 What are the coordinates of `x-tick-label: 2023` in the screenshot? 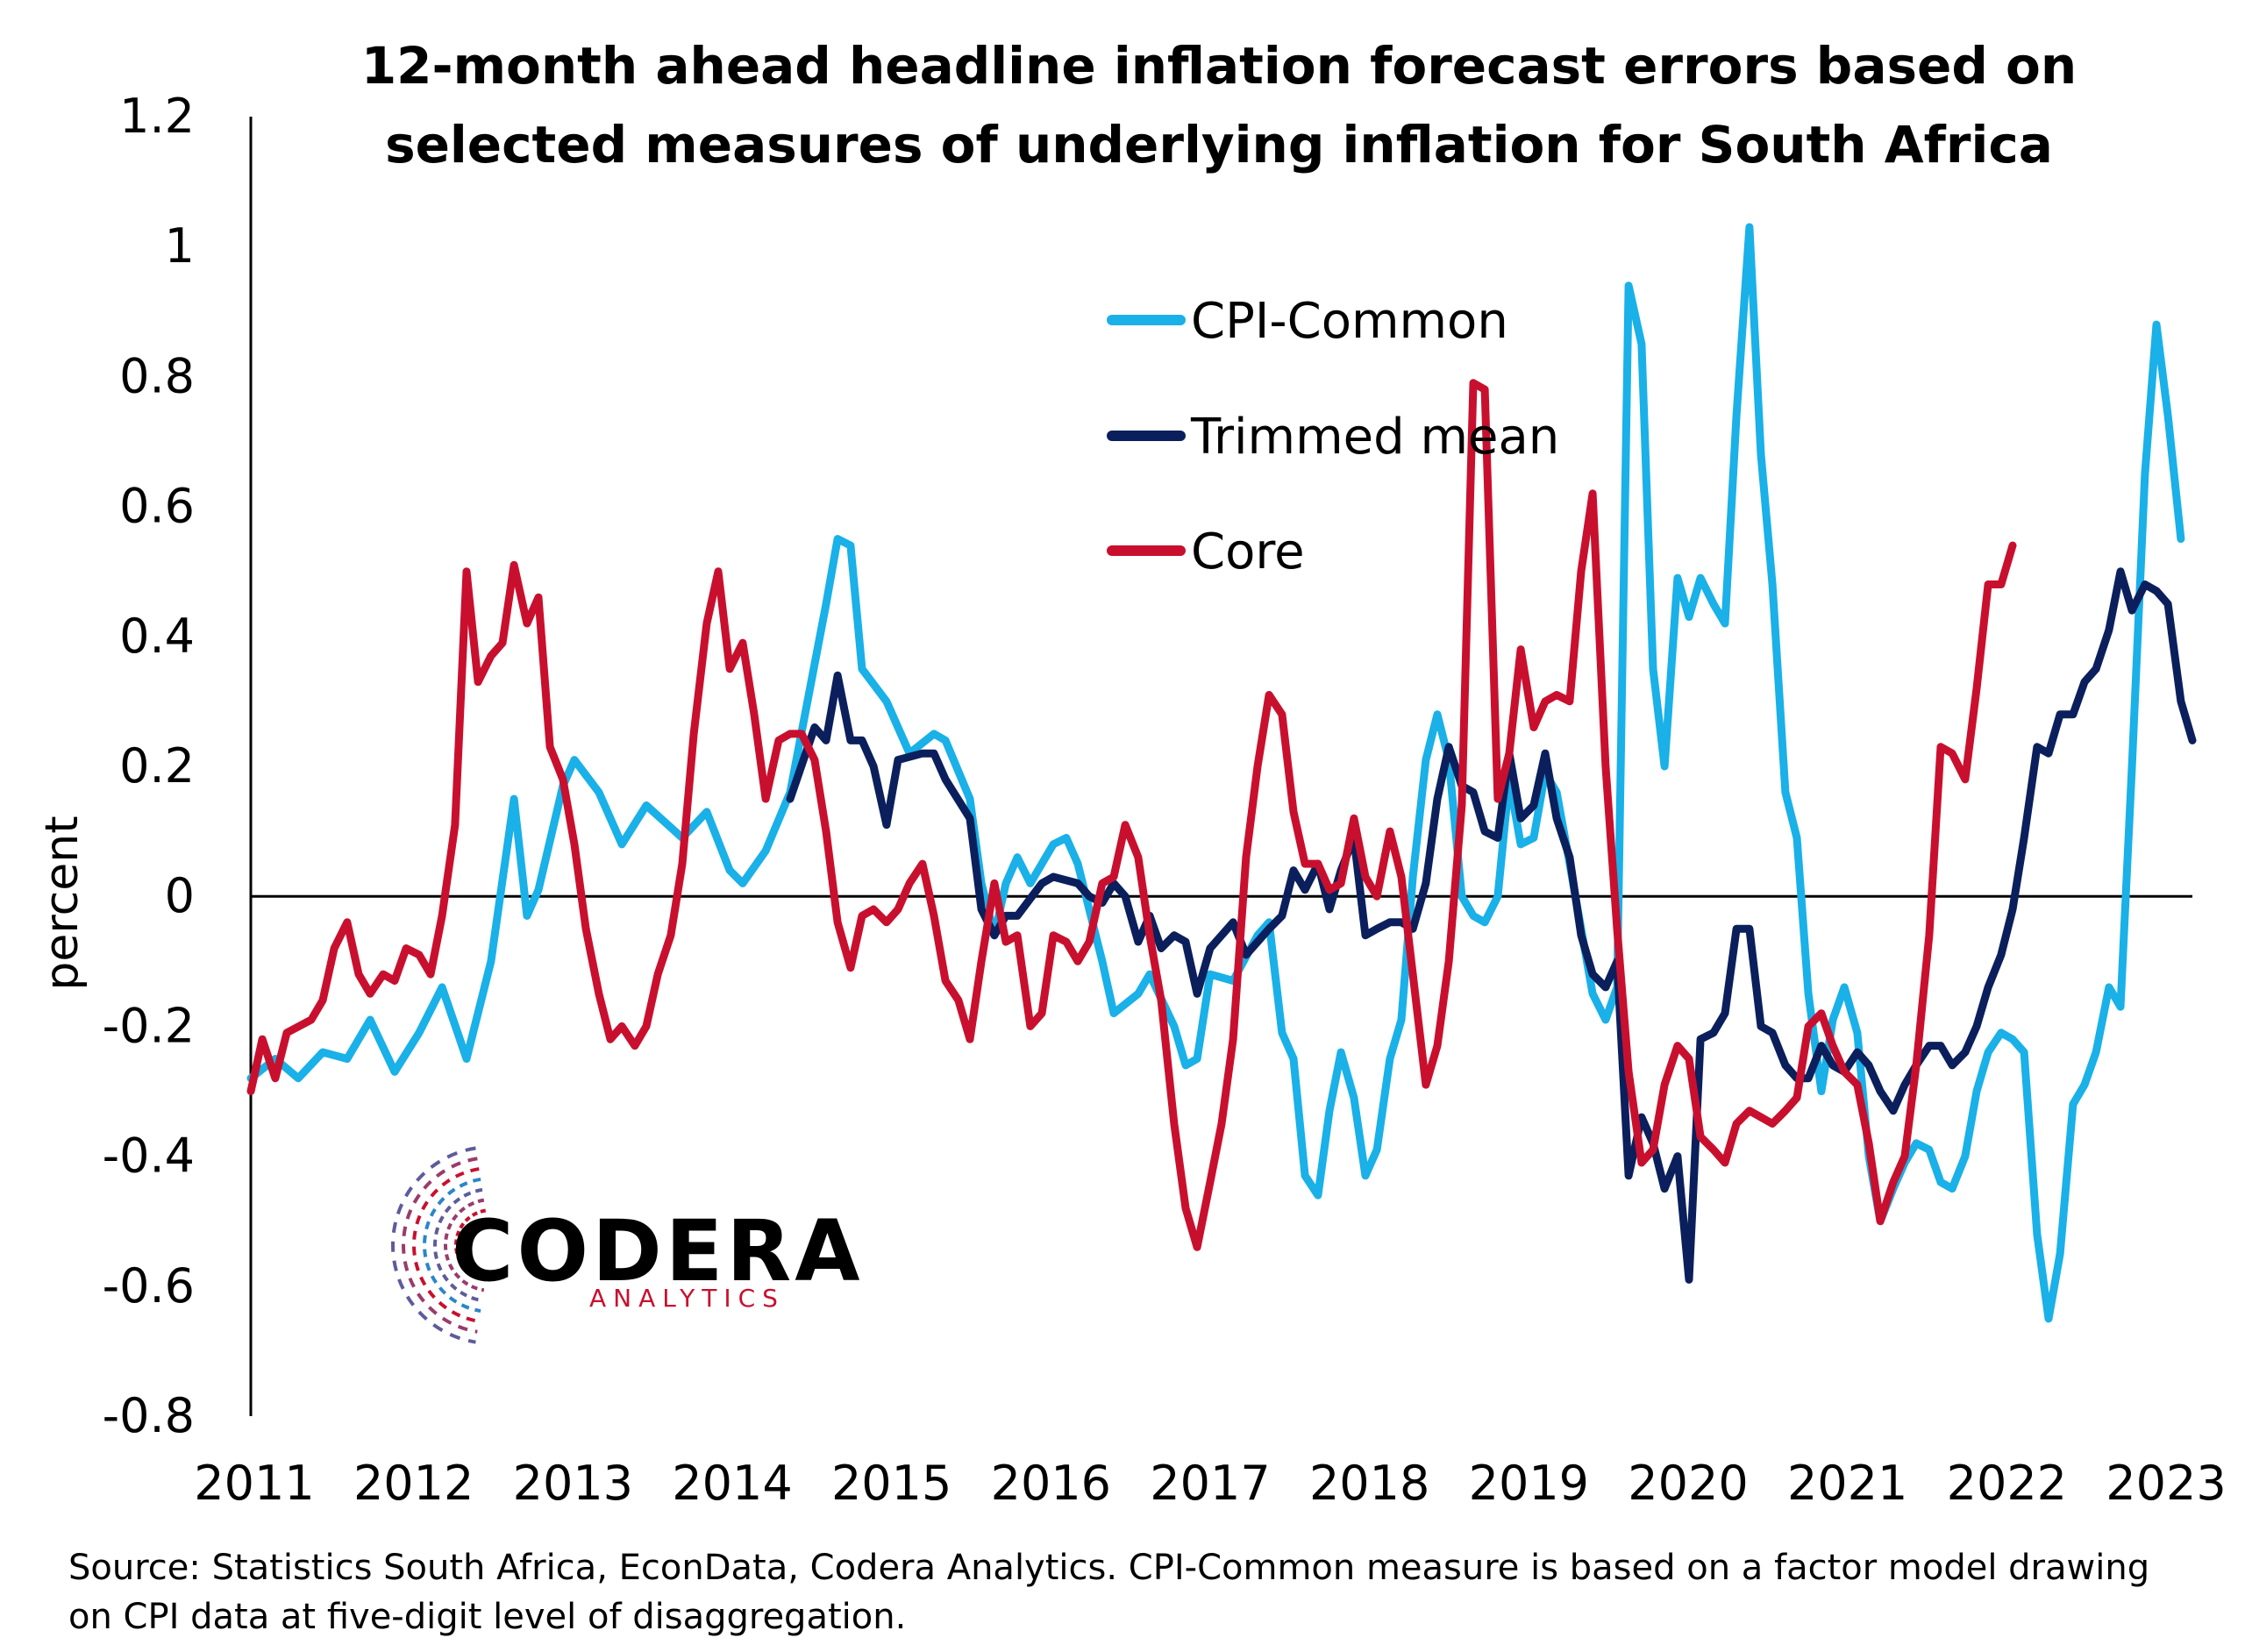 It's located at (2166, 1483).